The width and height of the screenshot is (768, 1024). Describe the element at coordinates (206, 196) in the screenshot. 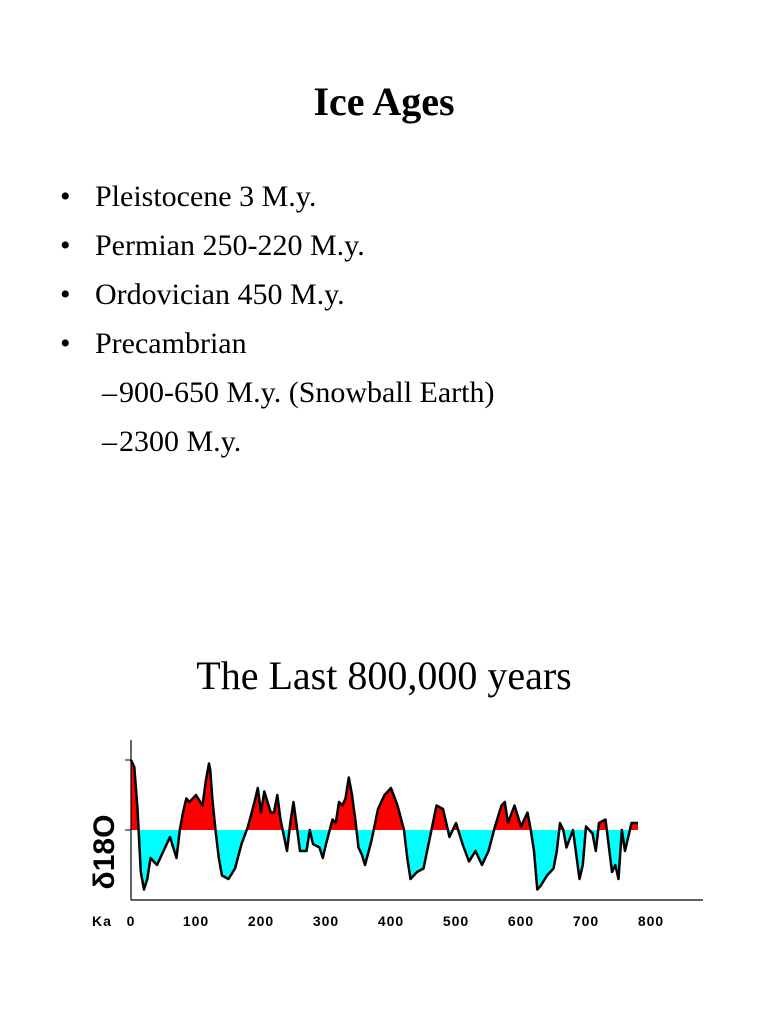

I see `bullet-text: Pleistocene 3 M.y.` at that location.